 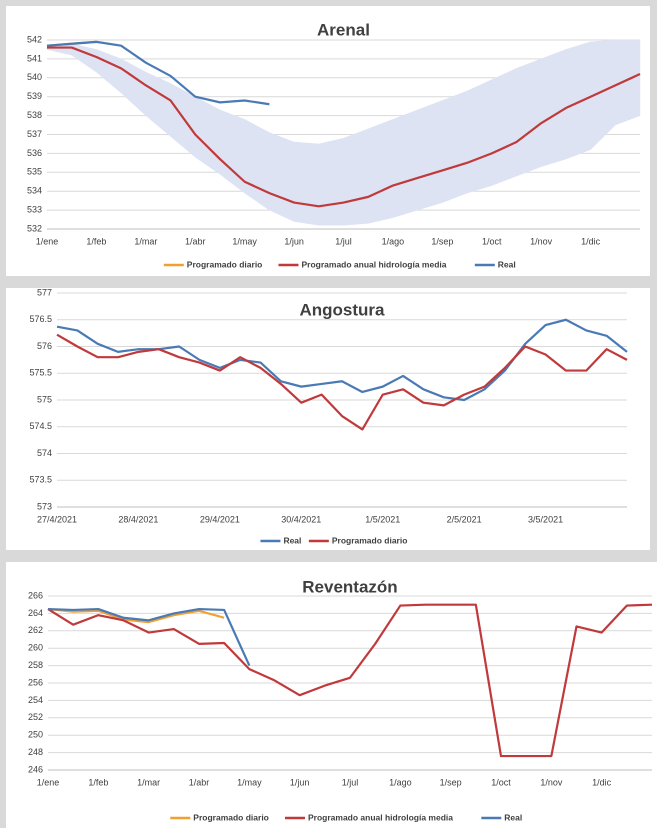 I want to click on y-tick-label: 258, so click(x=35, y=665).